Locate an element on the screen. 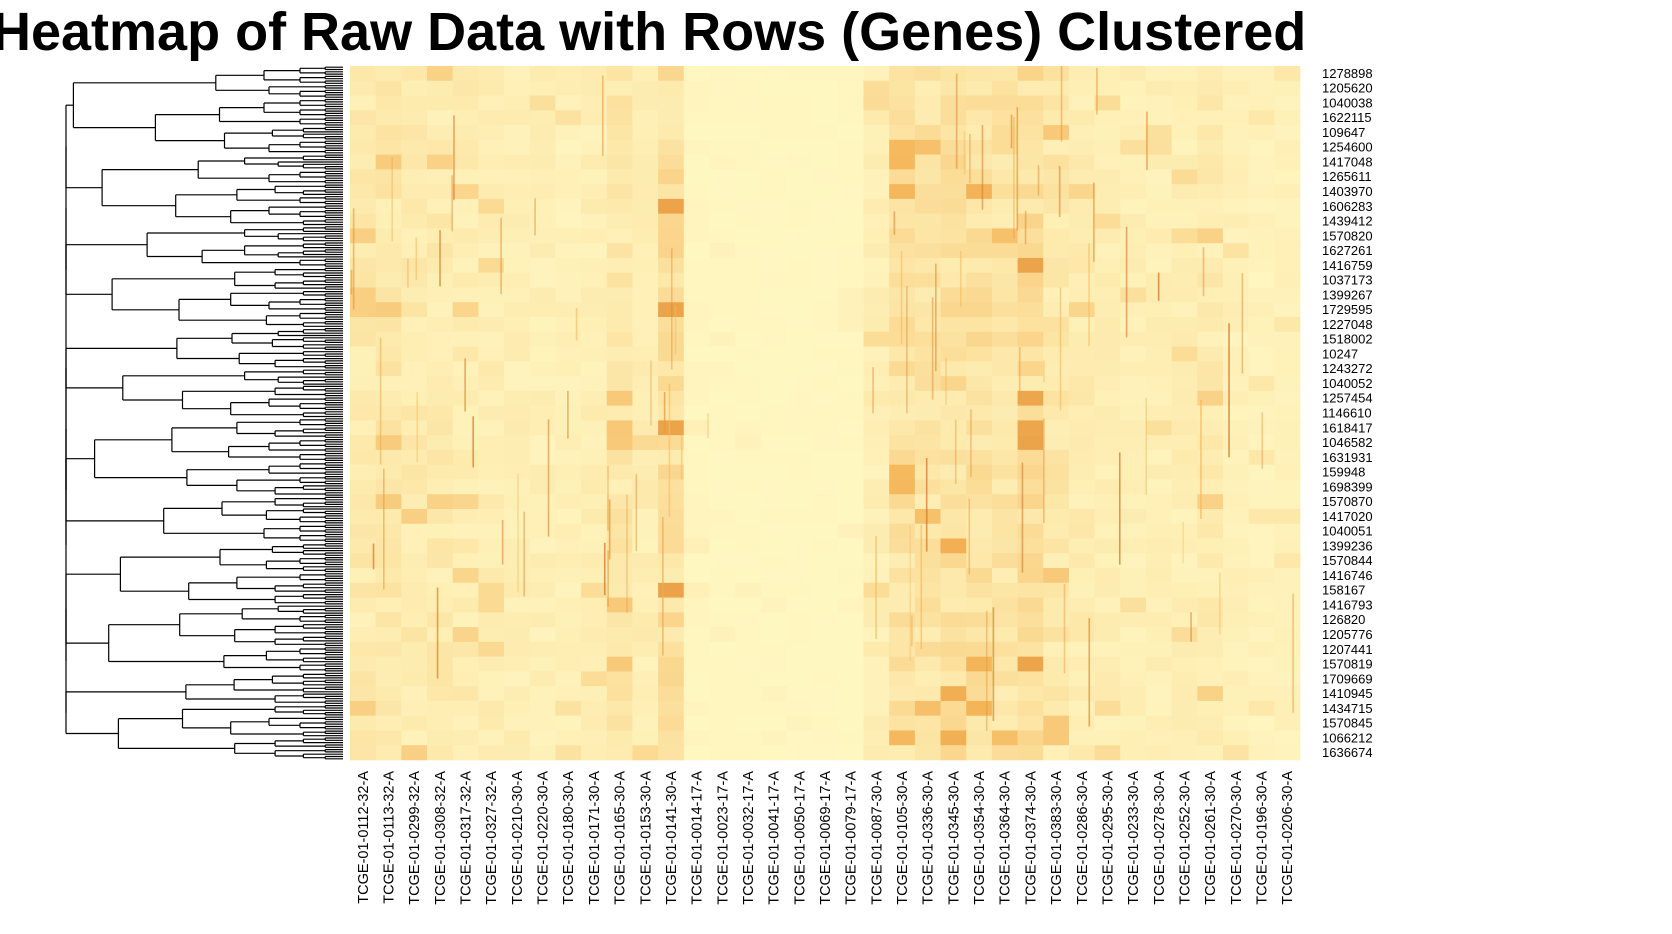  column-label: TCGE-01-0180-30-A is located at coordinates (569, 838).